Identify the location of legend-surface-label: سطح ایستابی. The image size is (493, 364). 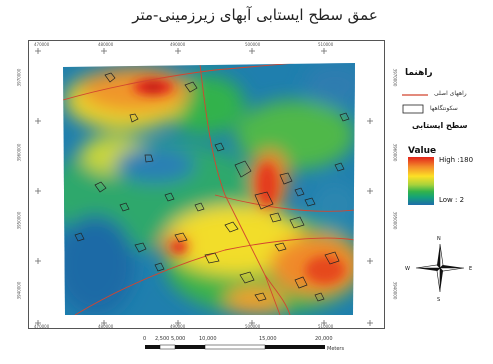
(440, 125).